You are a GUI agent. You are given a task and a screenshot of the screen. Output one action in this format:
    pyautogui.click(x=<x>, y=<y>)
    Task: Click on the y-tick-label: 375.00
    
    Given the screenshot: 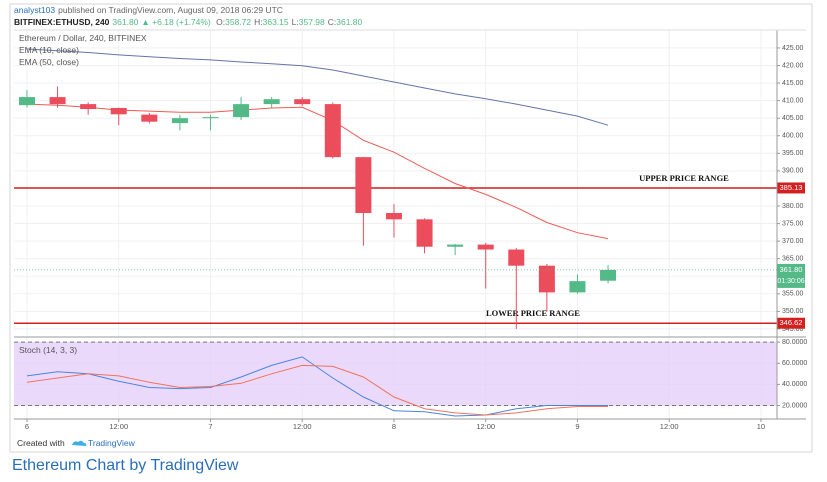 What is the action you would take?
    pyautogui.click(x=793, y=223)
    